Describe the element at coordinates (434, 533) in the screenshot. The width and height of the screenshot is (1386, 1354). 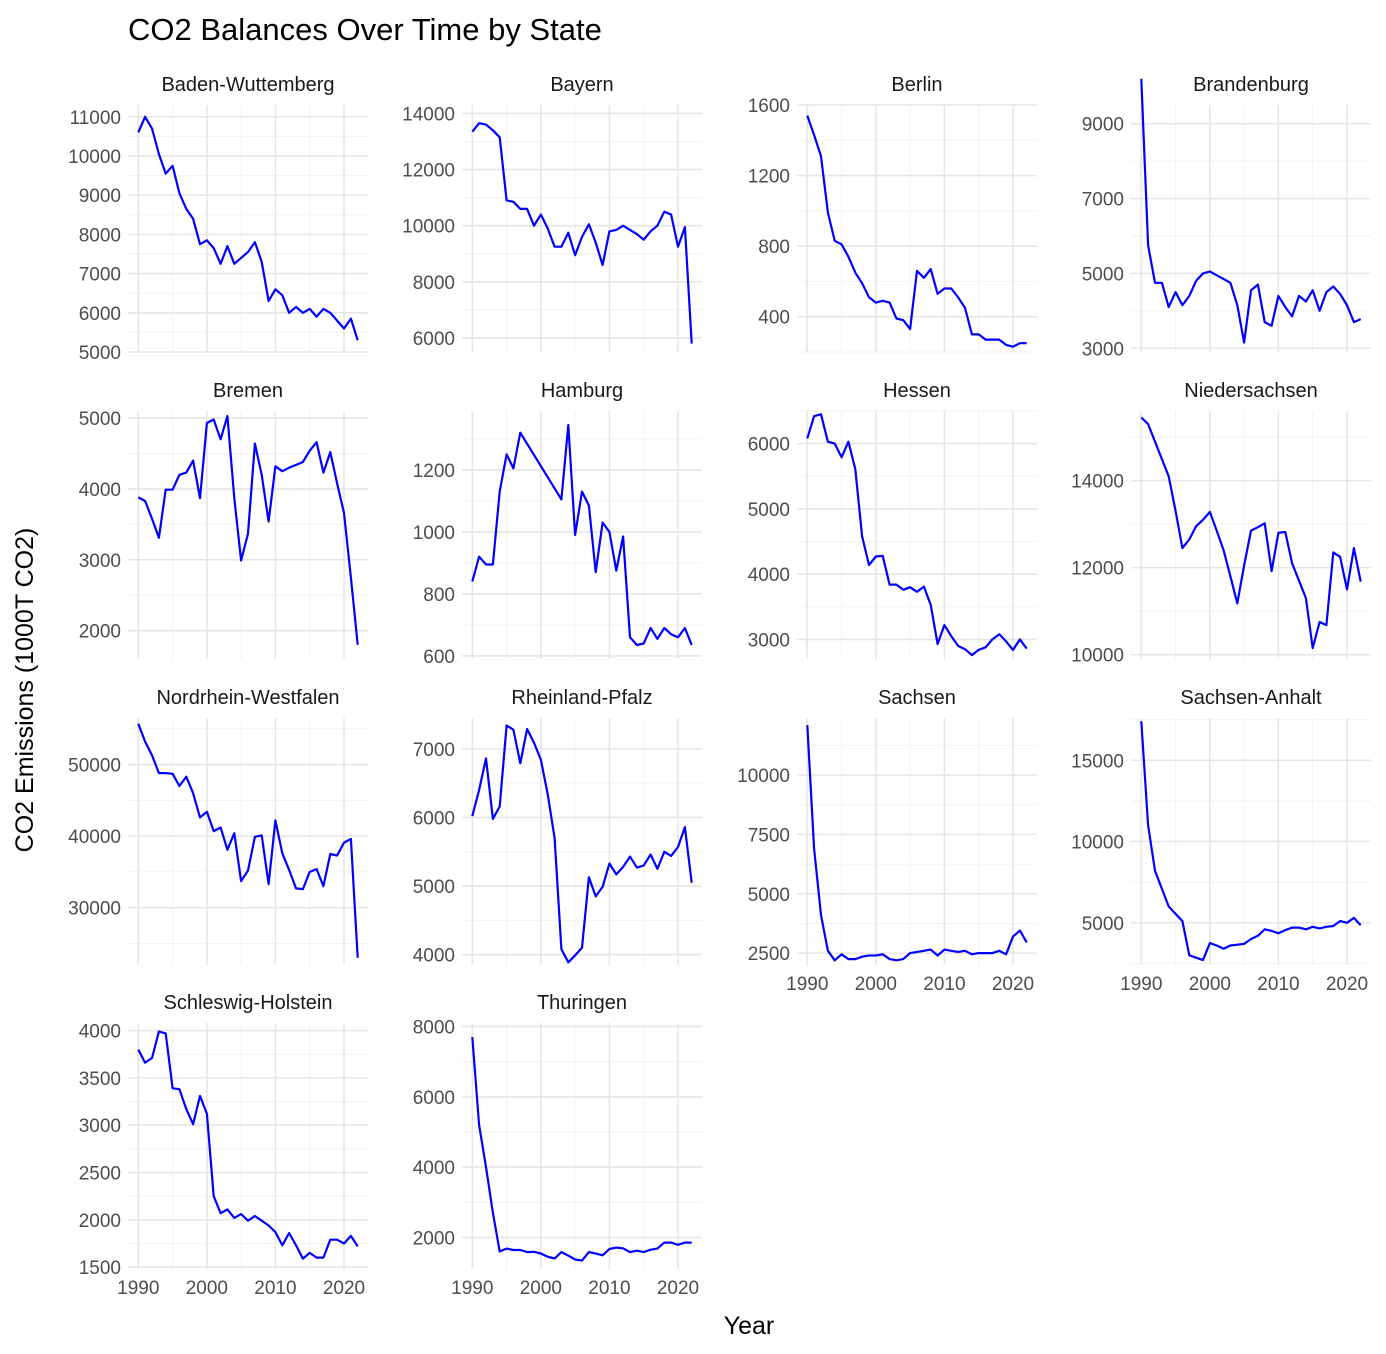
I see `y-tick-label: 1000` at that location.